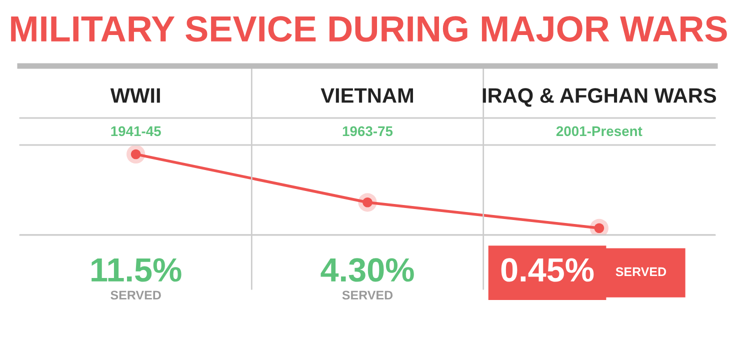  What do you see at coordinates (137, 270) in the screenshot?
I see `data-label: 11.5%` at bounding box center [137, 270].